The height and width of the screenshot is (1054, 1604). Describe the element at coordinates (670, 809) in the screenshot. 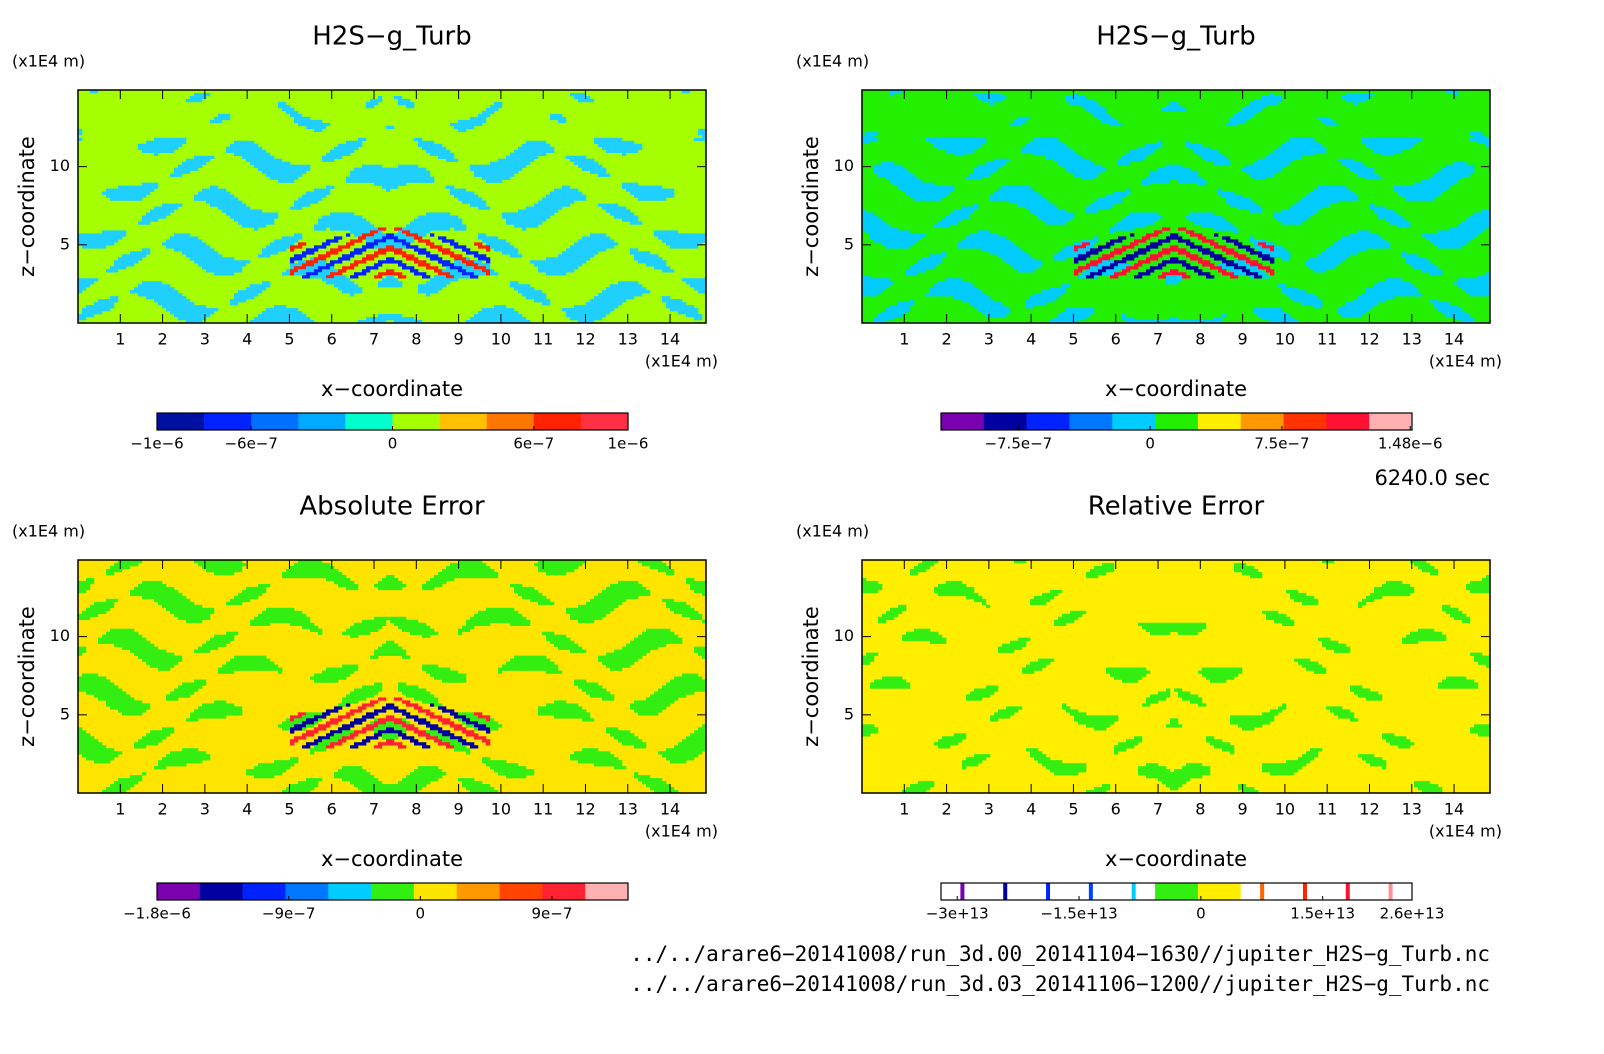

I see `x-tick-label: 14` at that location.